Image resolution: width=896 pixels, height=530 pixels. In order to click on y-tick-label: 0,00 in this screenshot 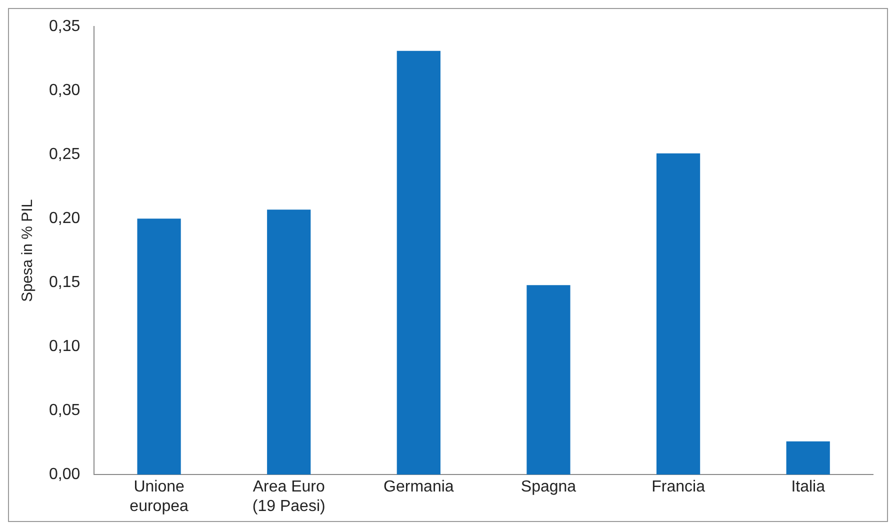, I will do `click(64, 475)`.